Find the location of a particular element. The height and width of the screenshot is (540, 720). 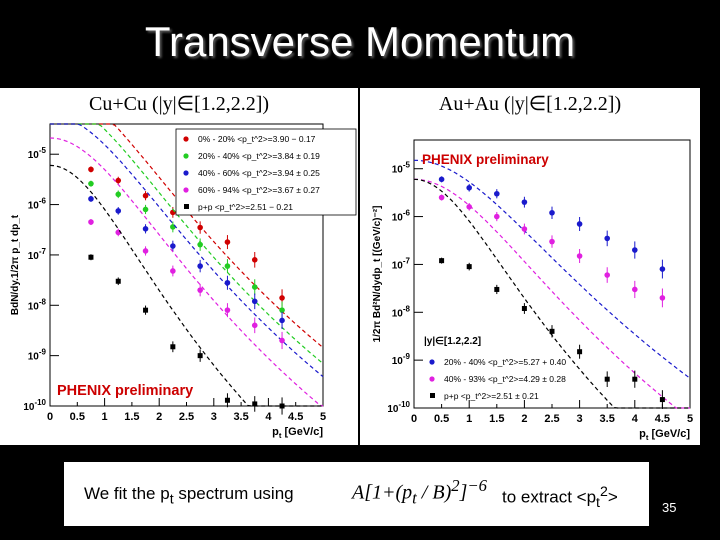

auau-legend-marker is located at coordinates (432, 379).